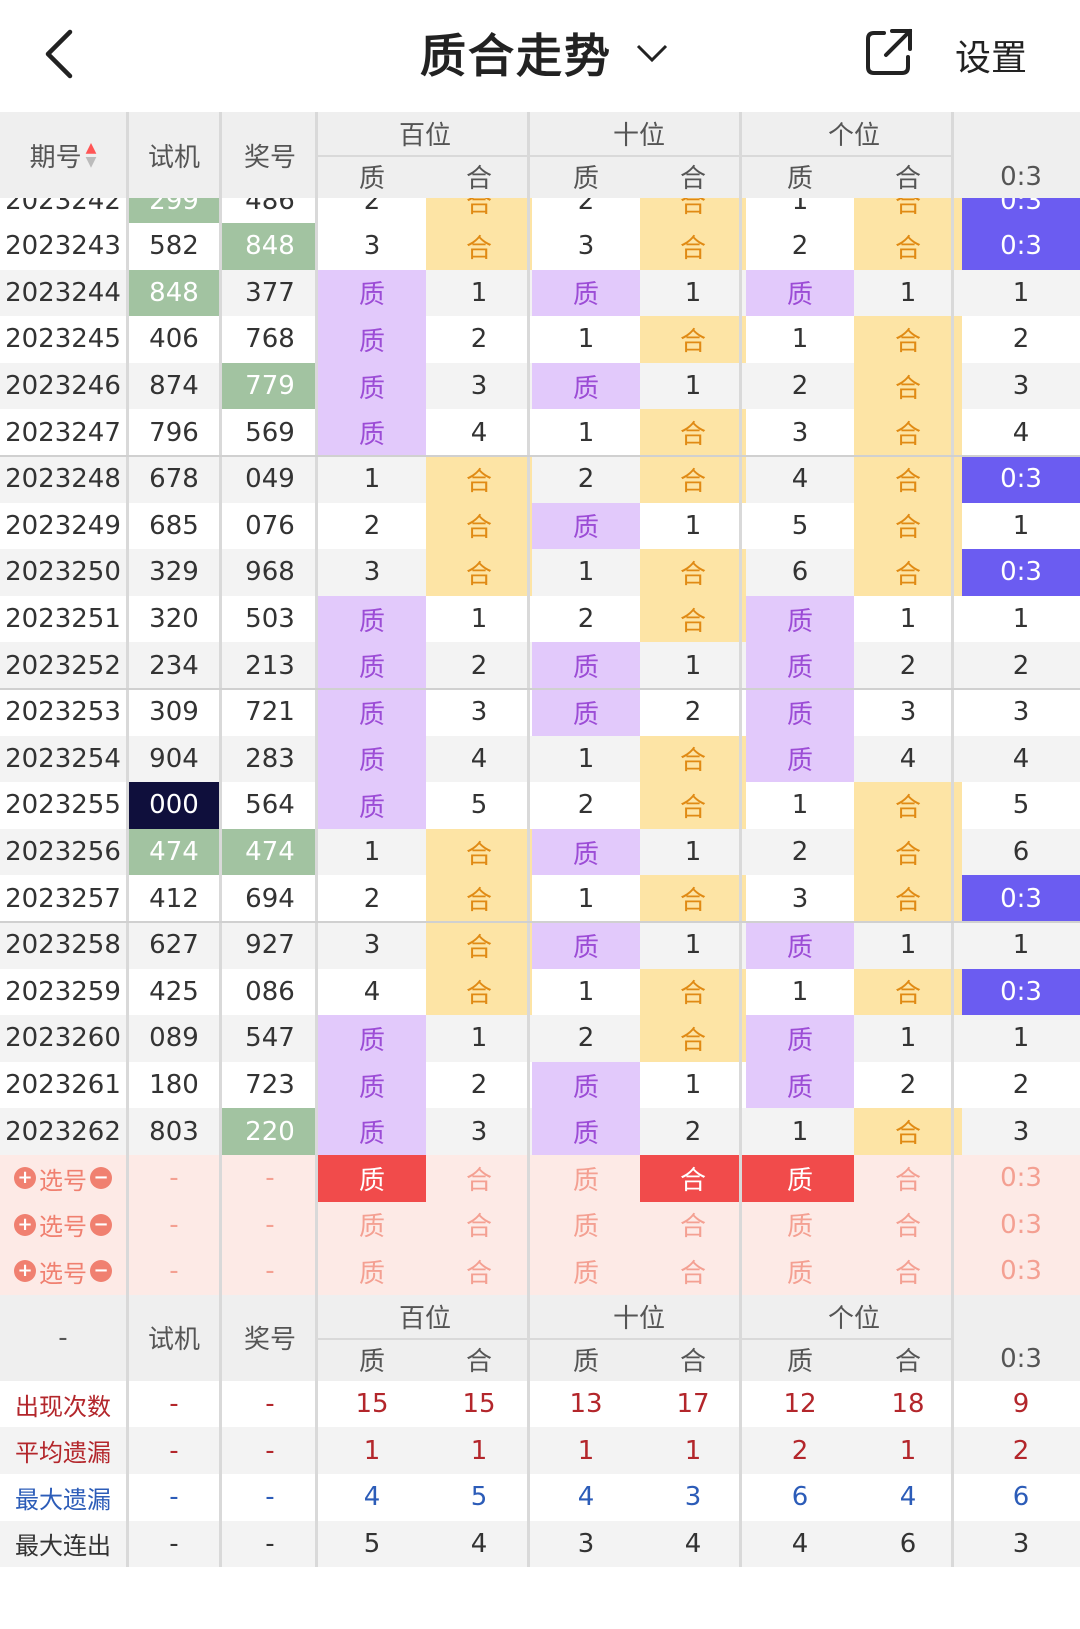 This screenshot has height=1629, width=1080. Describe the element at coordinates (174, 805) in the screenshot. I see `shiji-cell: 000` at that location.